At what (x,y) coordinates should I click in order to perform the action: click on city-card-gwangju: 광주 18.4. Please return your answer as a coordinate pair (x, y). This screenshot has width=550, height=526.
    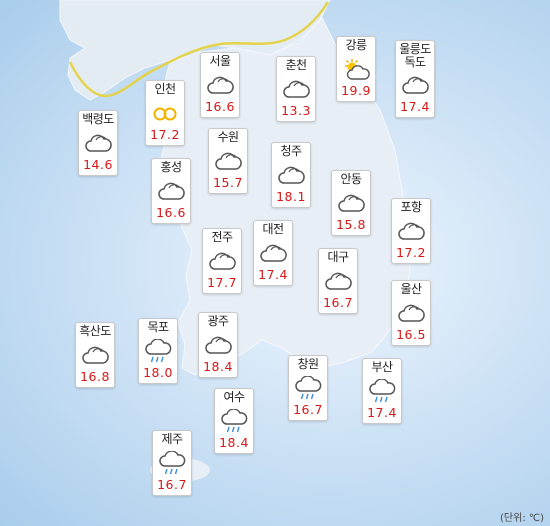
    Looking at the image, I should click on (218, 345).